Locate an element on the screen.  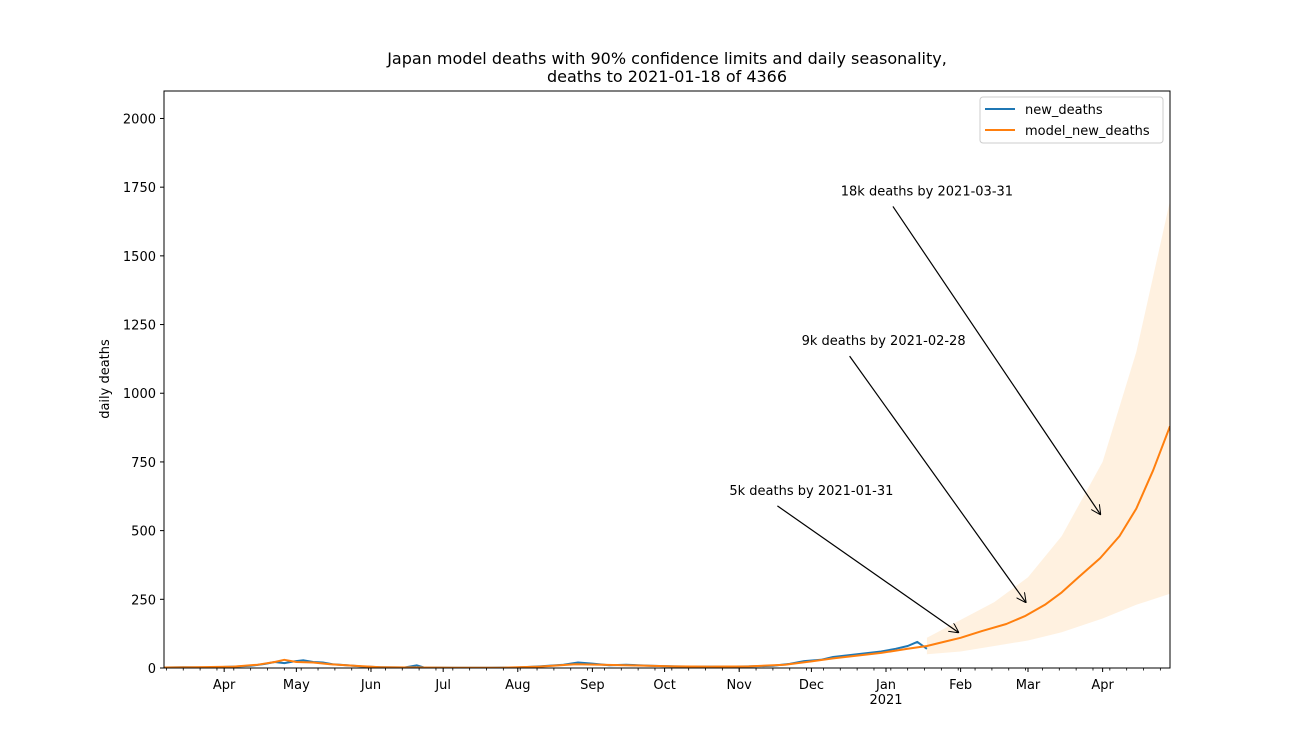
confidence-band-layer is located at coordinates (1048, 427).